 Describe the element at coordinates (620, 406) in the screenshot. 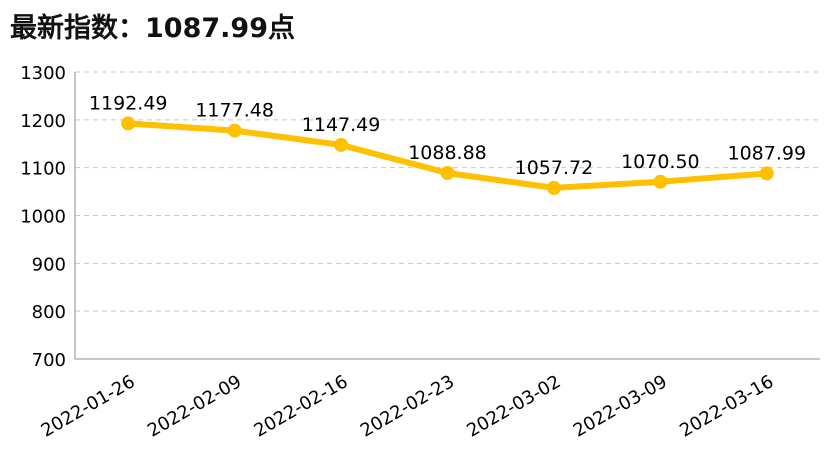

I see `x-tick-label: 2022-03-09` at that location.